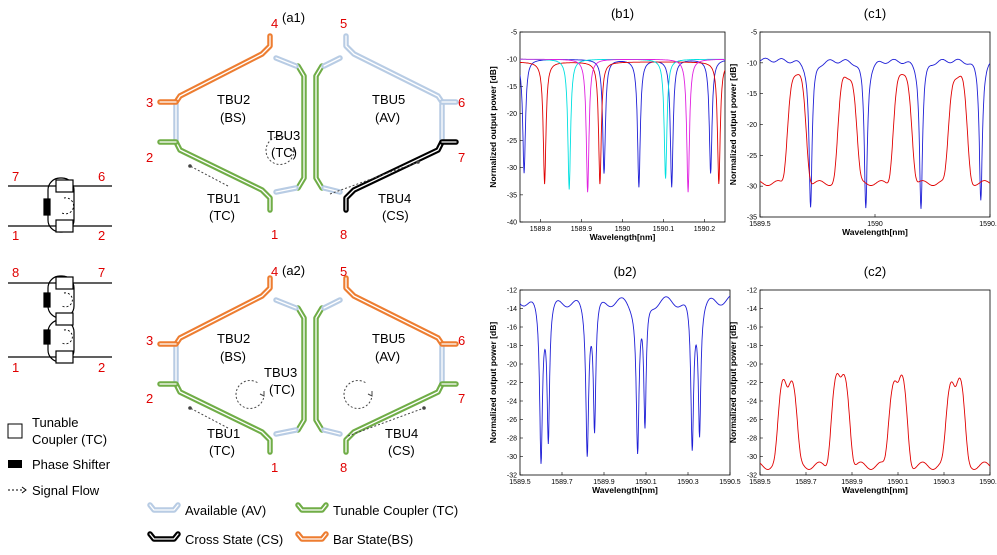  Describe the element at coordinates (60, 319) in the screenshot. I see `unit-cell-double` at that location.